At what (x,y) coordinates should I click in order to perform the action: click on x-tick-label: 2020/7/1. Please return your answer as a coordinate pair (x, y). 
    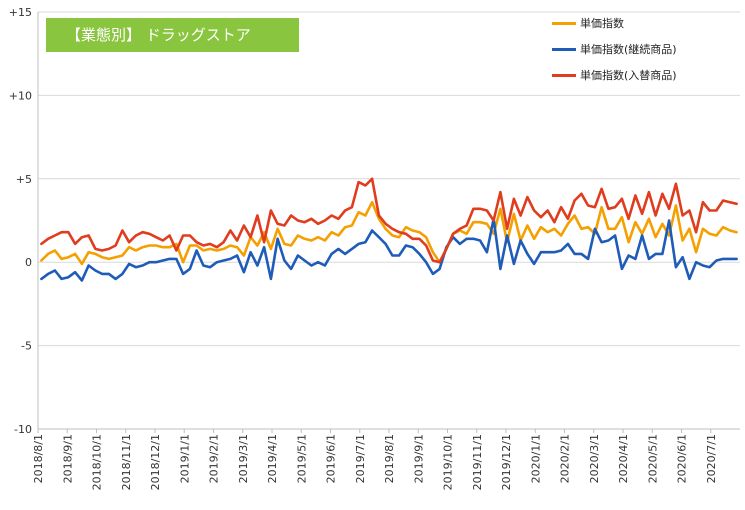
    Looking at the image, I should click on (711, 458).